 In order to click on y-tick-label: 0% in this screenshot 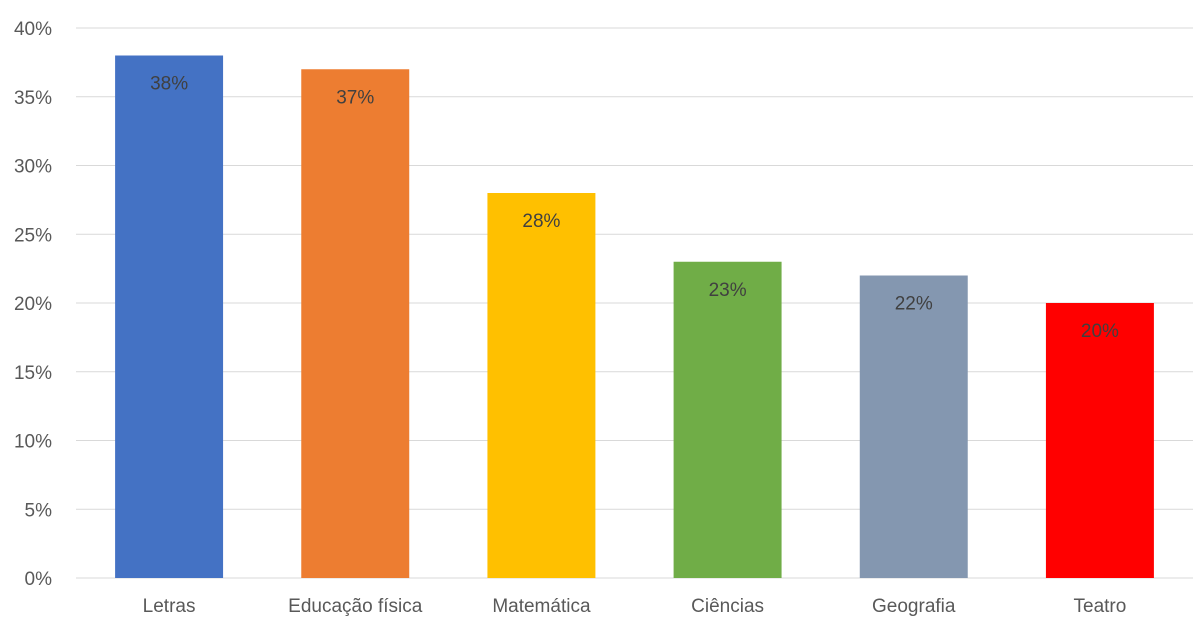, I will do `click(39, 579)`.